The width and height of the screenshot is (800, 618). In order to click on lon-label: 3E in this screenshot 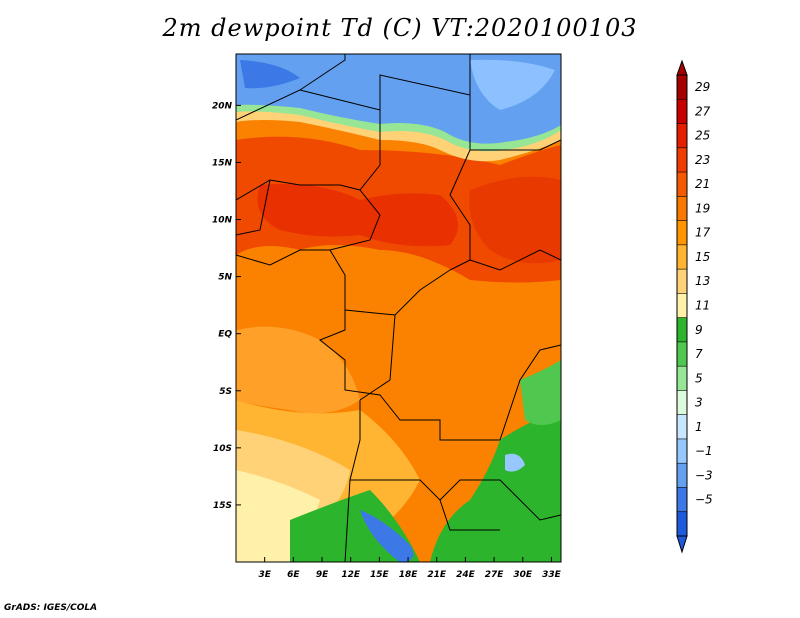, I will do `click(264, 575)`.